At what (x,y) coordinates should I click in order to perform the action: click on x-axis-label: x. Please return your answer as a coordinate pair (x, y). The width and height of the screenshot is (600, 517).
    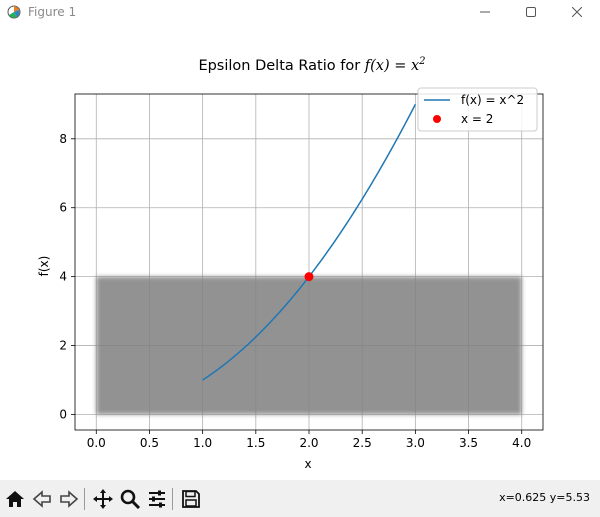
    Looking at the image, I should click on (307, 464).